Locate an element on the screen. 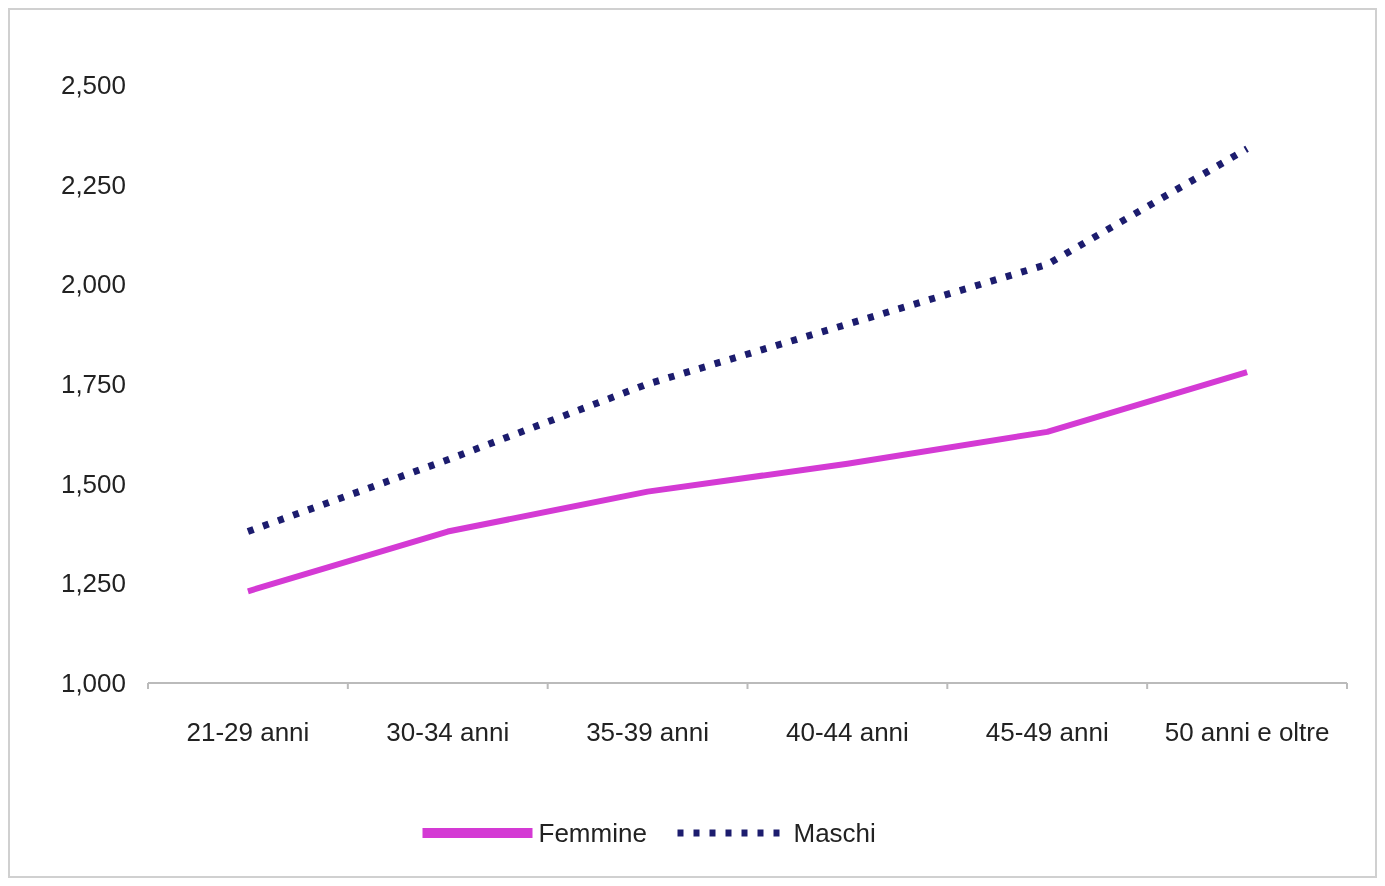 The height and width of the screenshot is (886, 1385). x-tick-label: 50 anni e oltre is located at coordinates (1247, 732).